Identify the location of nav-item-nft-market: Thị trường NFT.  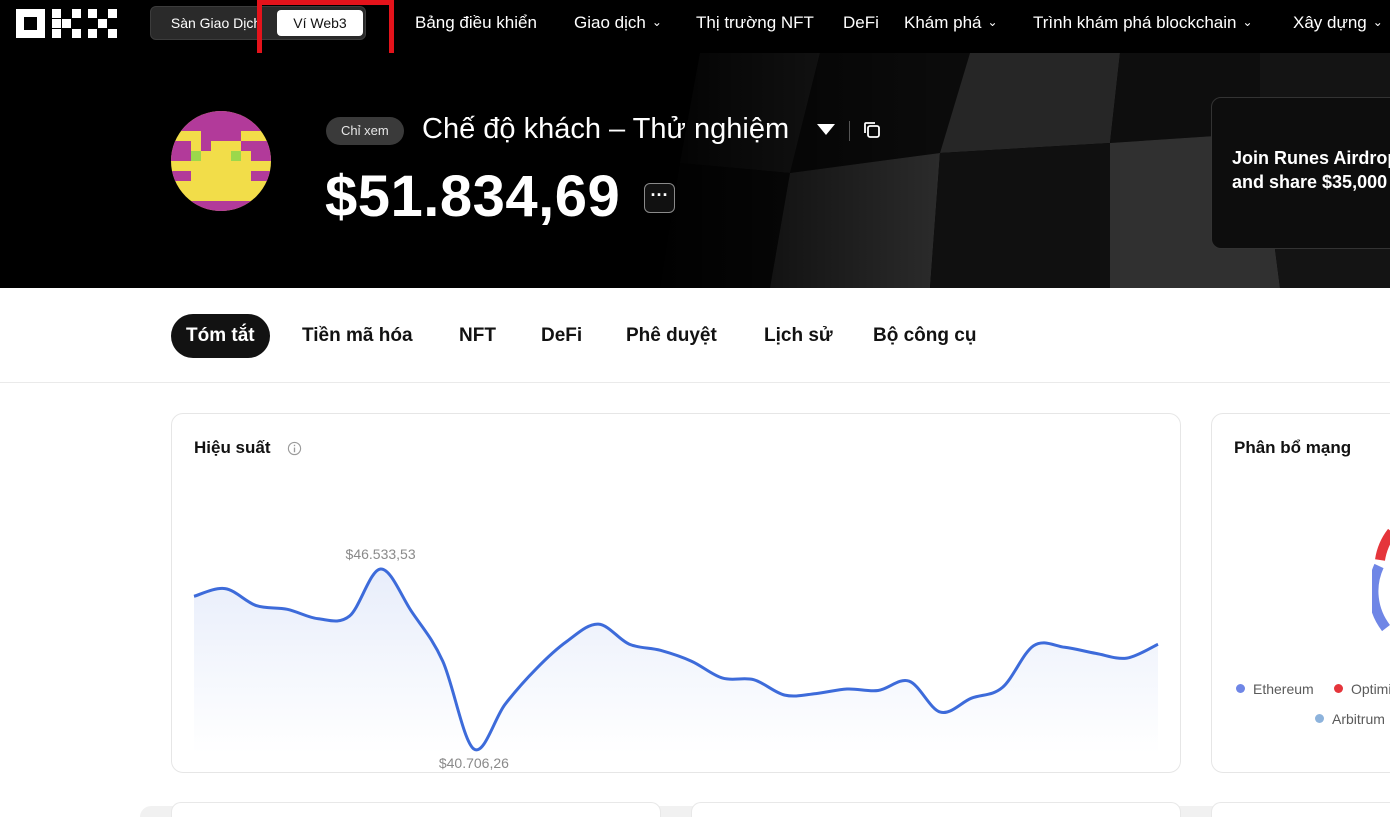
(755, 22).